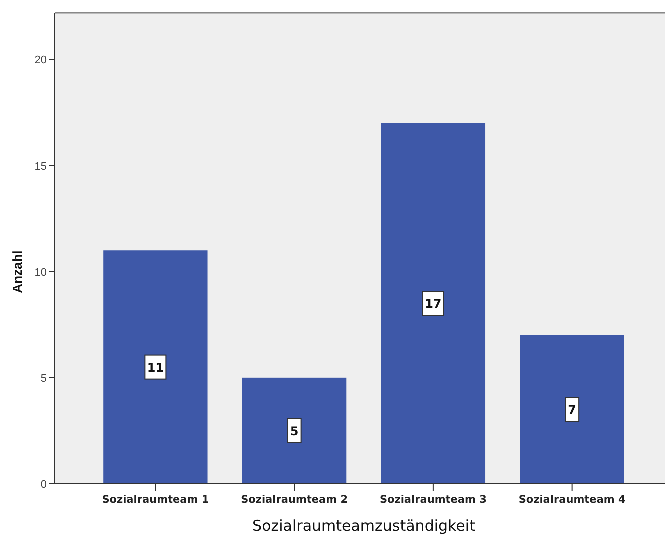  I want to click on y-tick-label: 10, so click(40, 272).